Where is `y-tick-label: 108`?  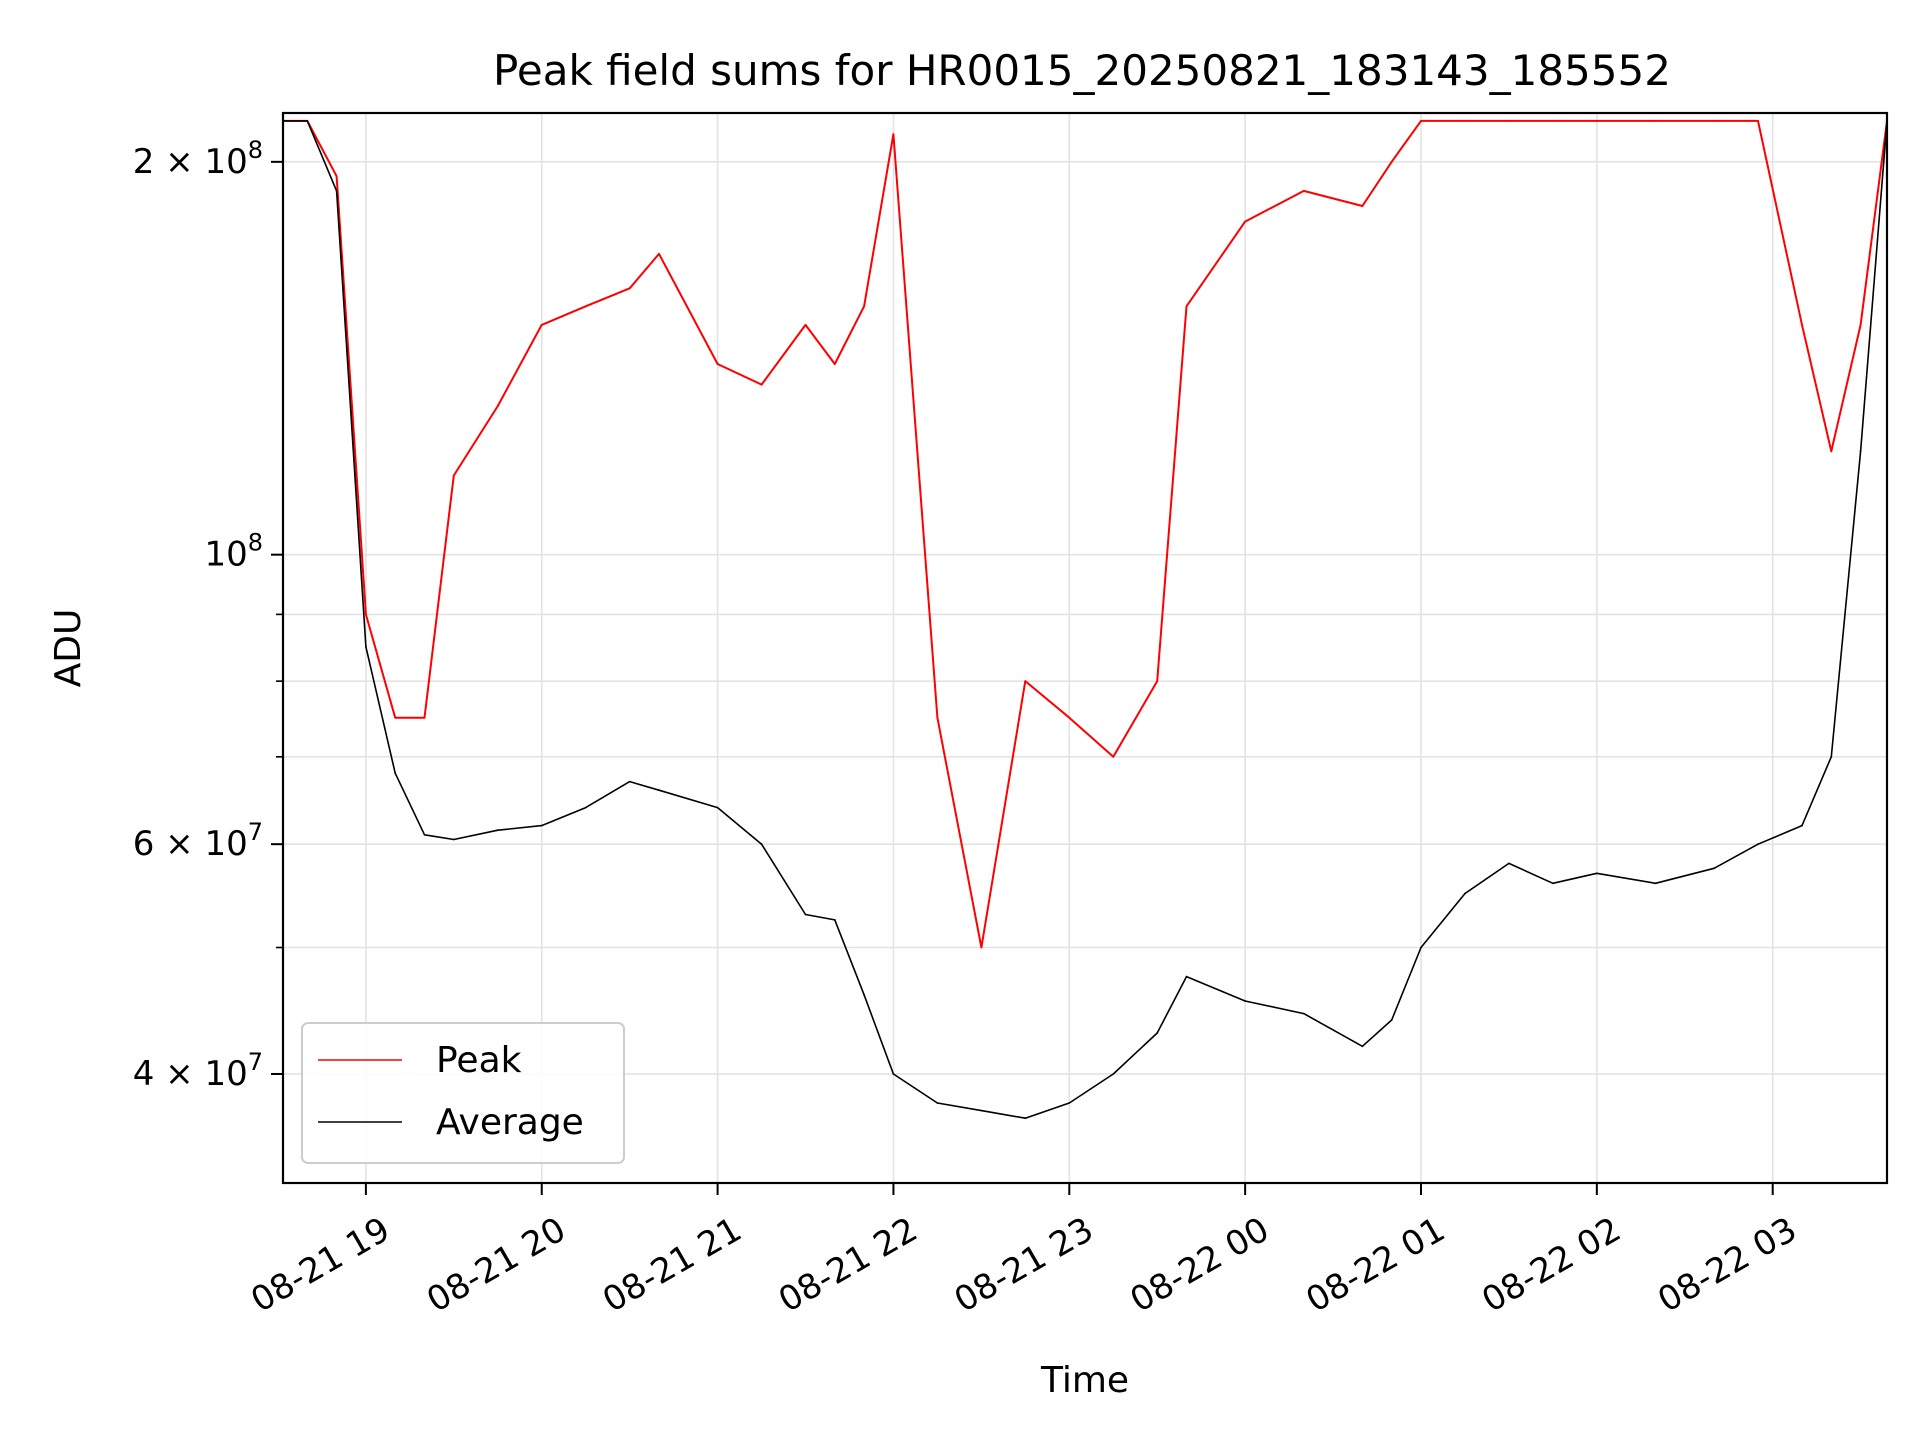 y-tick-label: 108 is located at coordinates (233, 552).